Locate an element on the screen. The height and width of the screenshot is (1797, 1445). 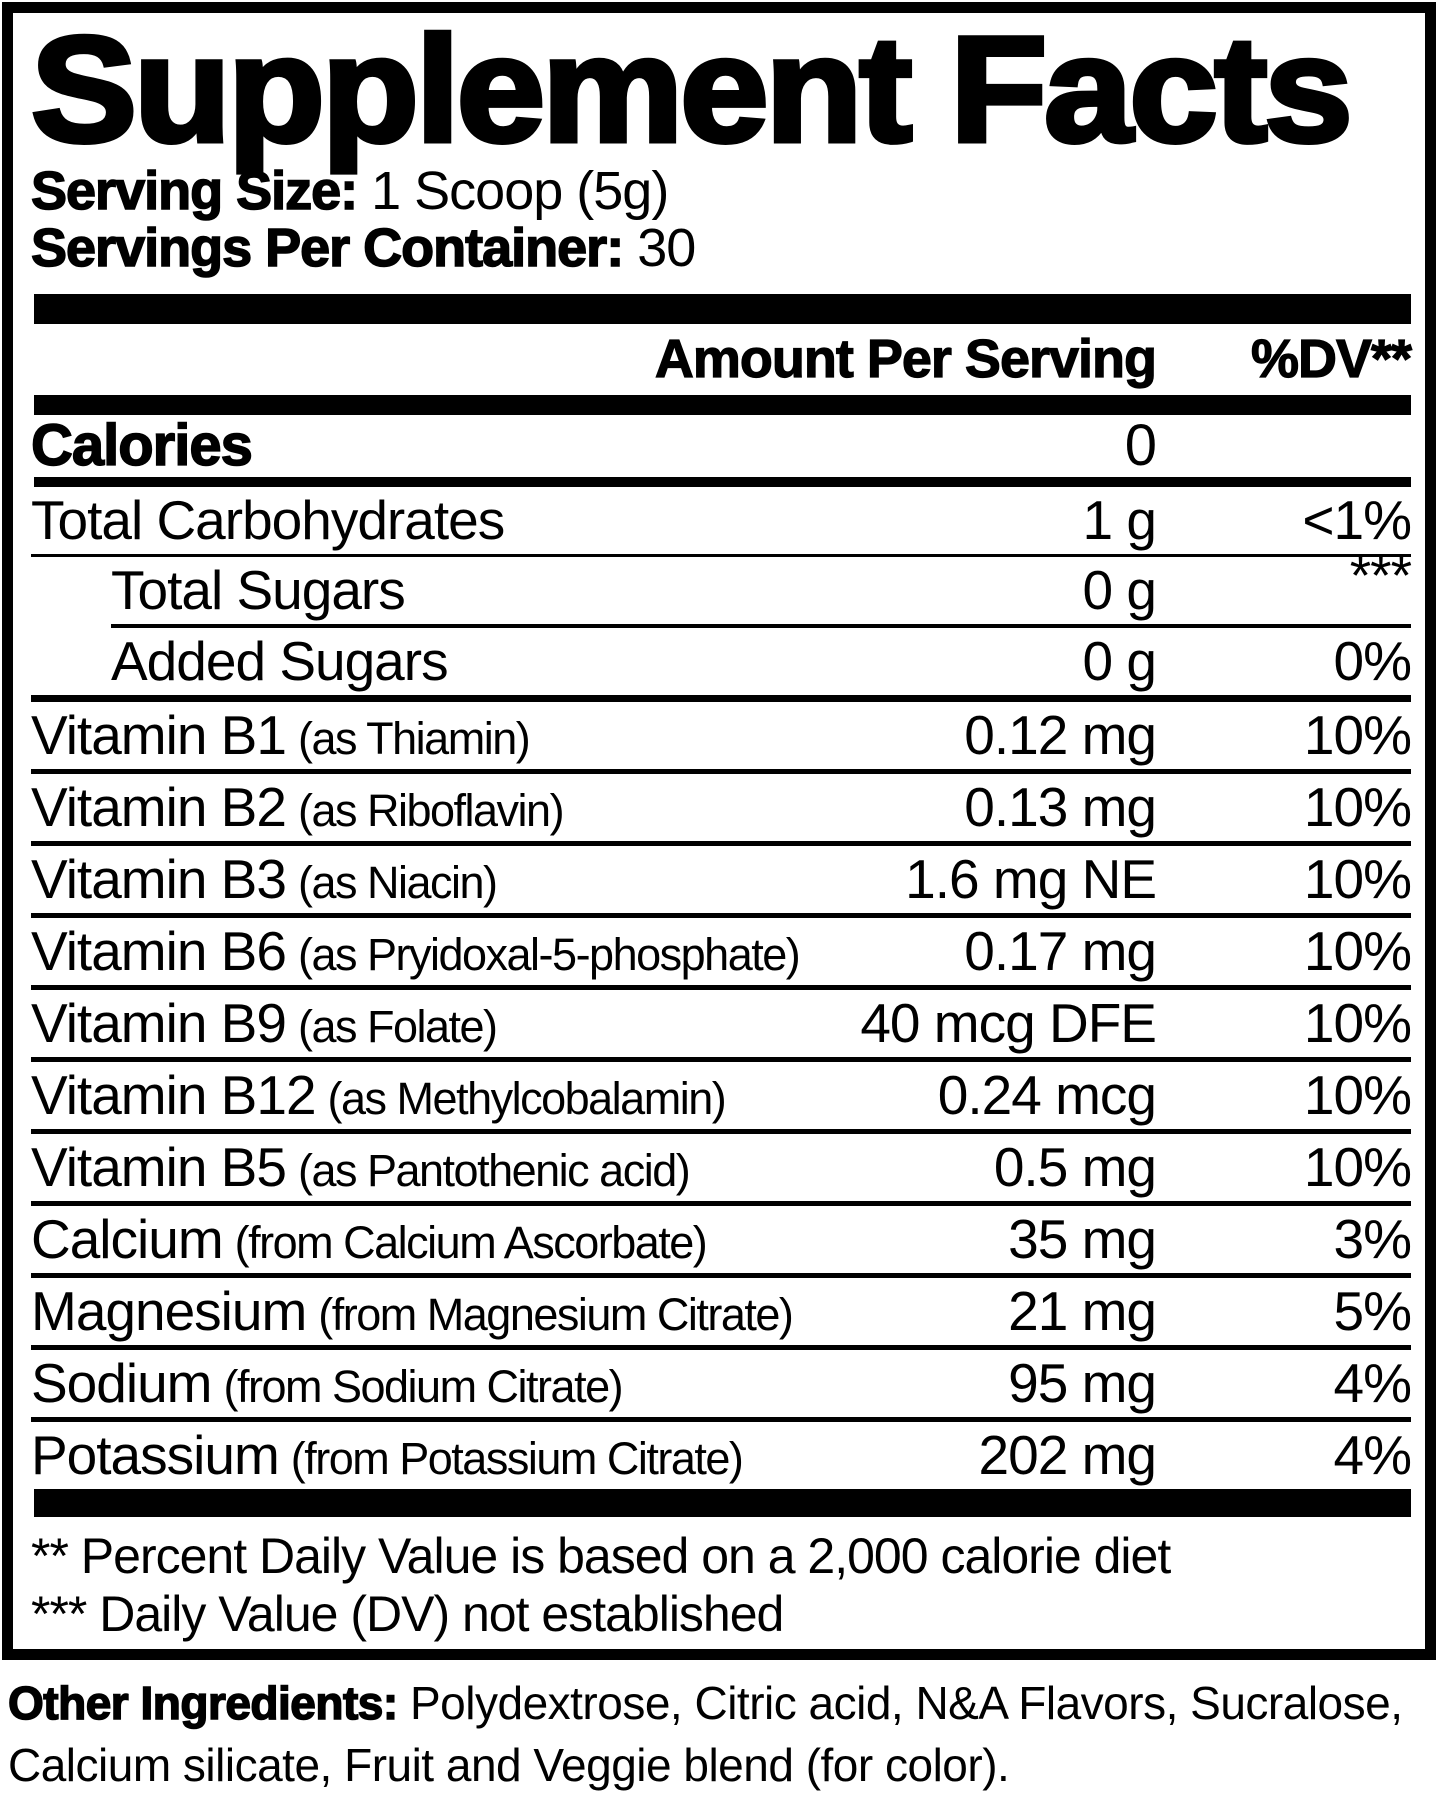
thick-divider-top is located at coordinates (722, 308).